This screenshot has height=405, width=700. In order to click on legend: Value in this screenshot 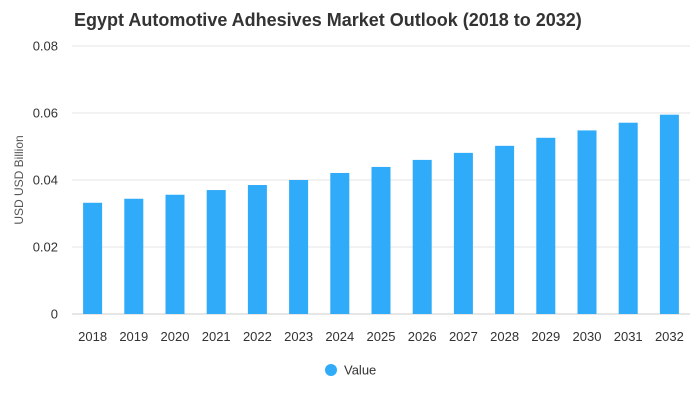, I will do `click(350, 370)`.